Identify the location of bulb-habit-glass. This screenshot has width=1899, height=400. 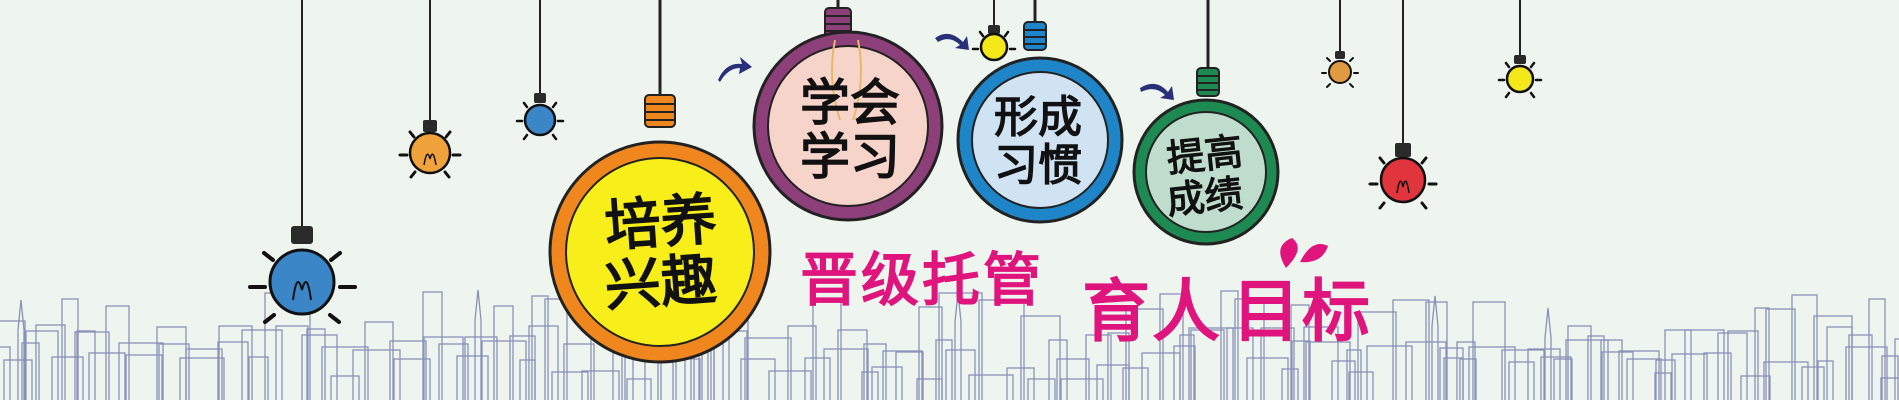
(1040, 140).